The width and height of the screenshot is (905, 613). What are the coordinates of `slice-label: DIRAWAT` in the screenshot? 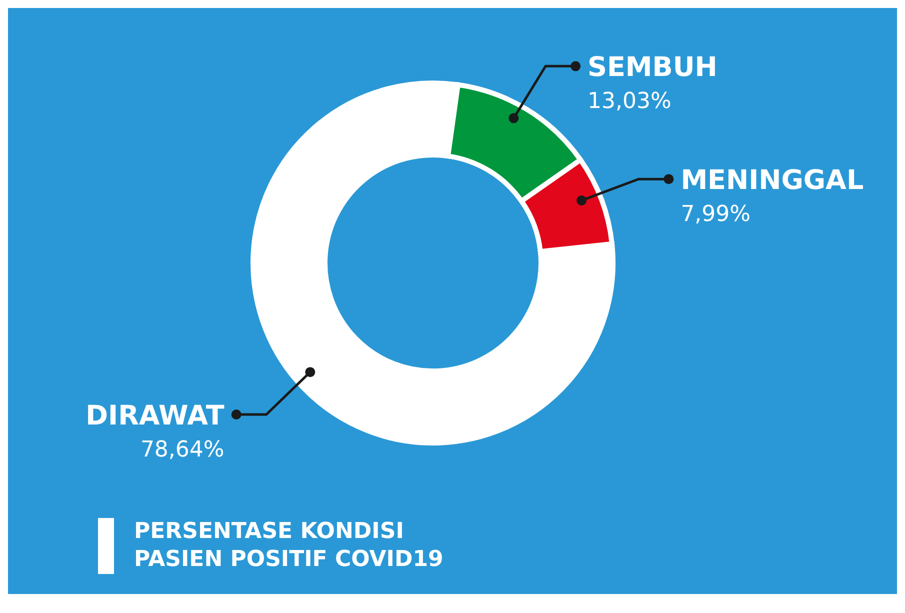 It's located at (155, 416).